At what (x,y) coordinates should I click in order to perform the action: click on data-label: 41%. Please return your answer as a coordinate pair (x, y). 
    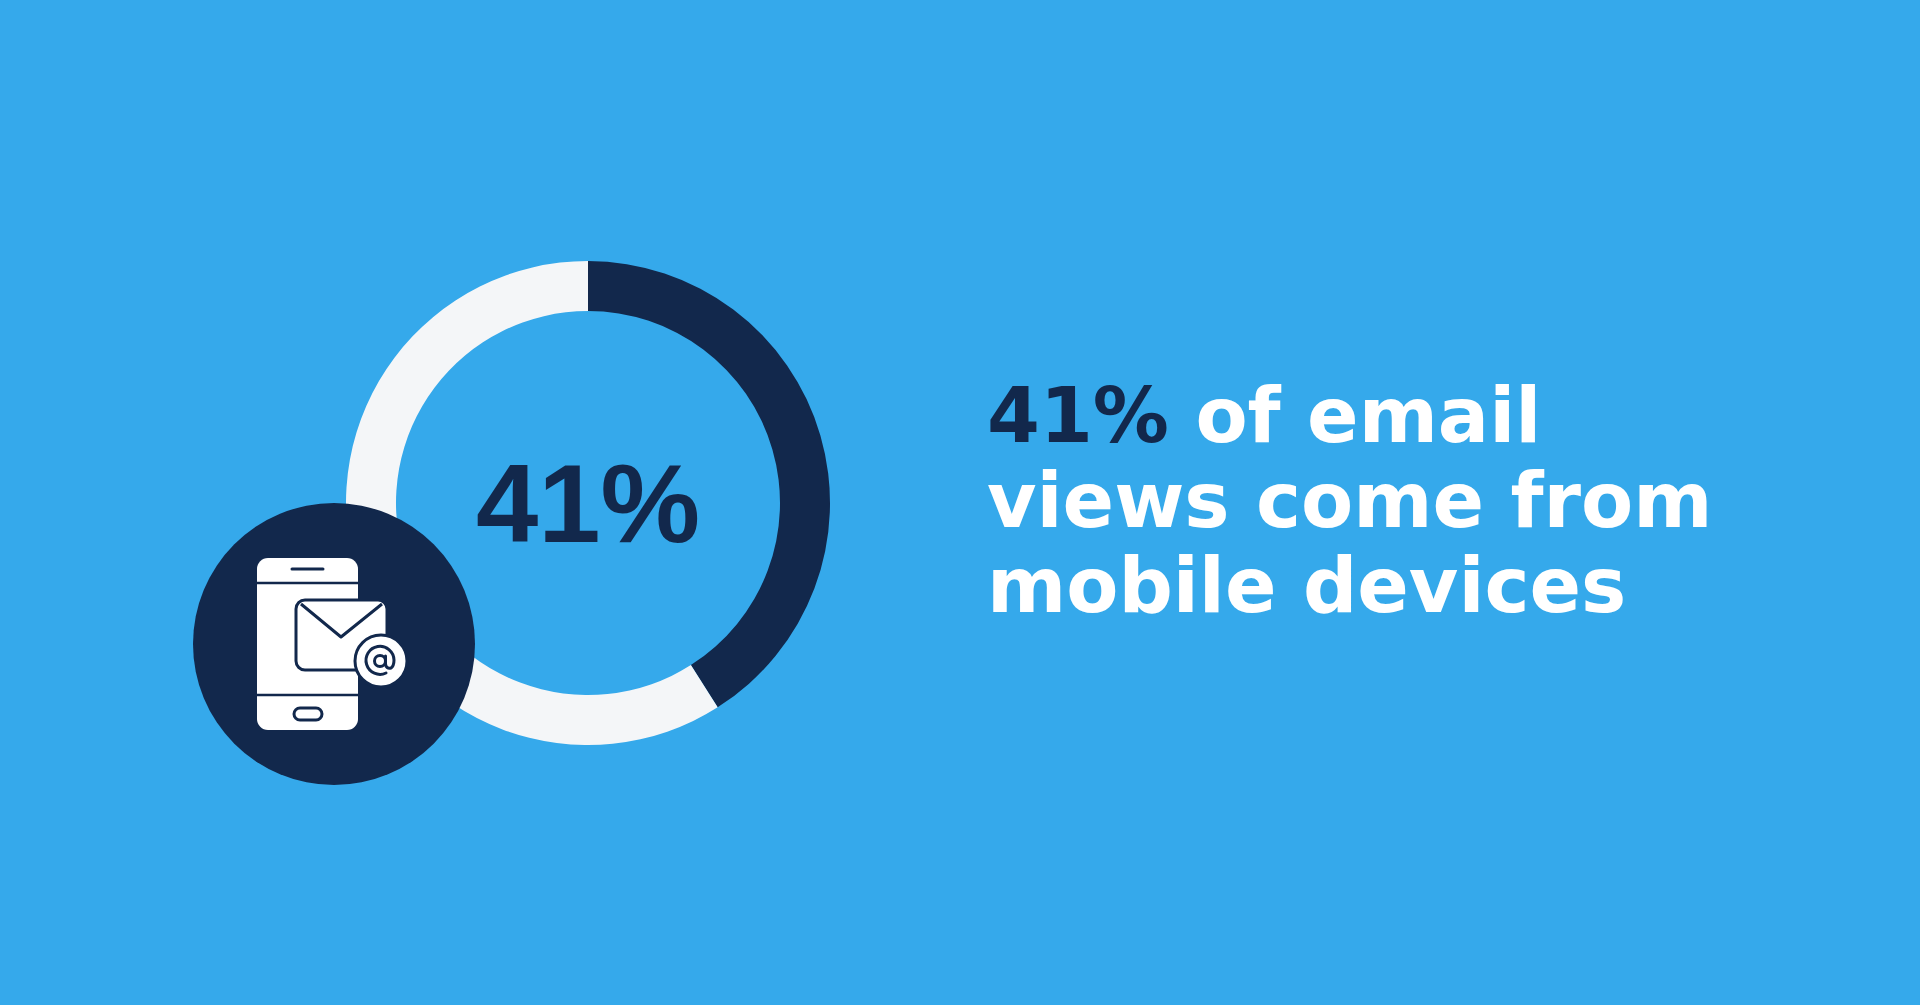
    Looking at the image, I should click on (588, 503).